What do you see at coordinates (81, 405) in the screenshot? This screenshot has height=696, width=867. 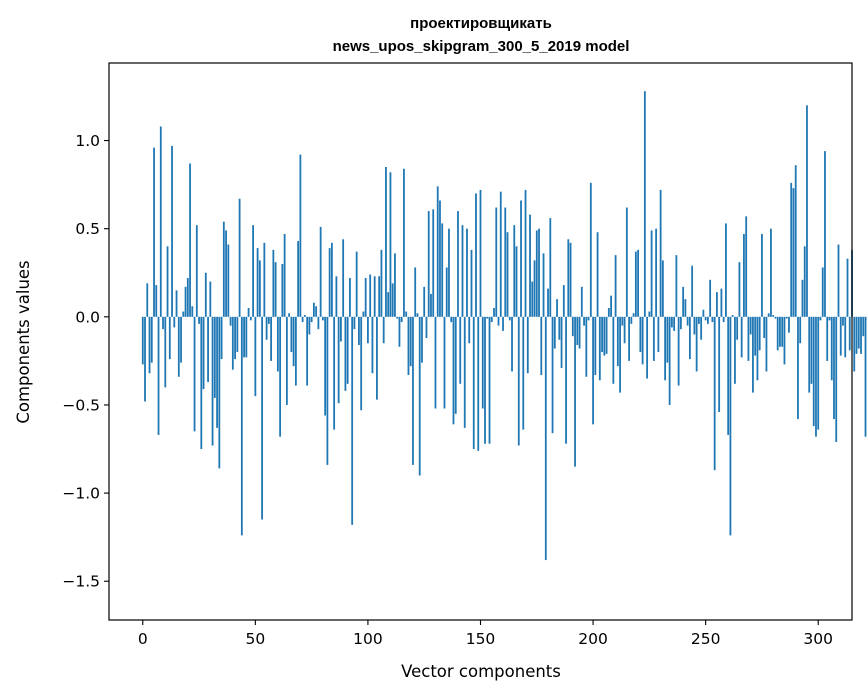 I see `y-tick-label: −0.5` at bounding box center [81, 405].